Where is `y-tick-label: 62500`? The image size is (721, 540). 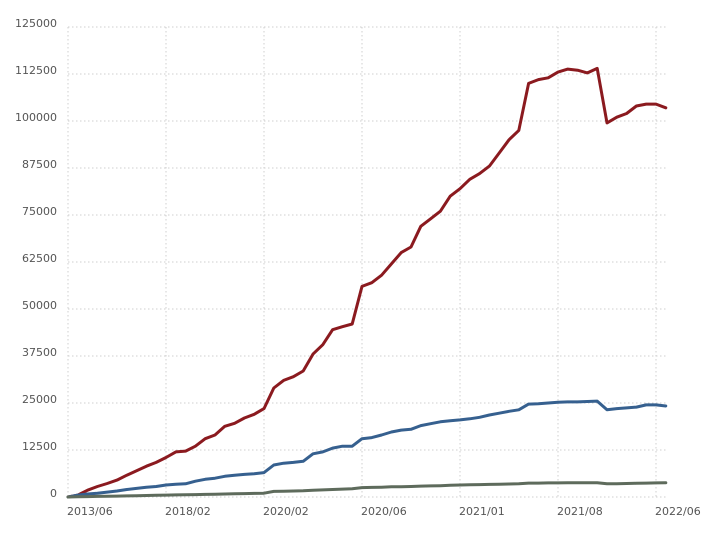 y-tick-label: 62500 is located at coordinates (39, 258).